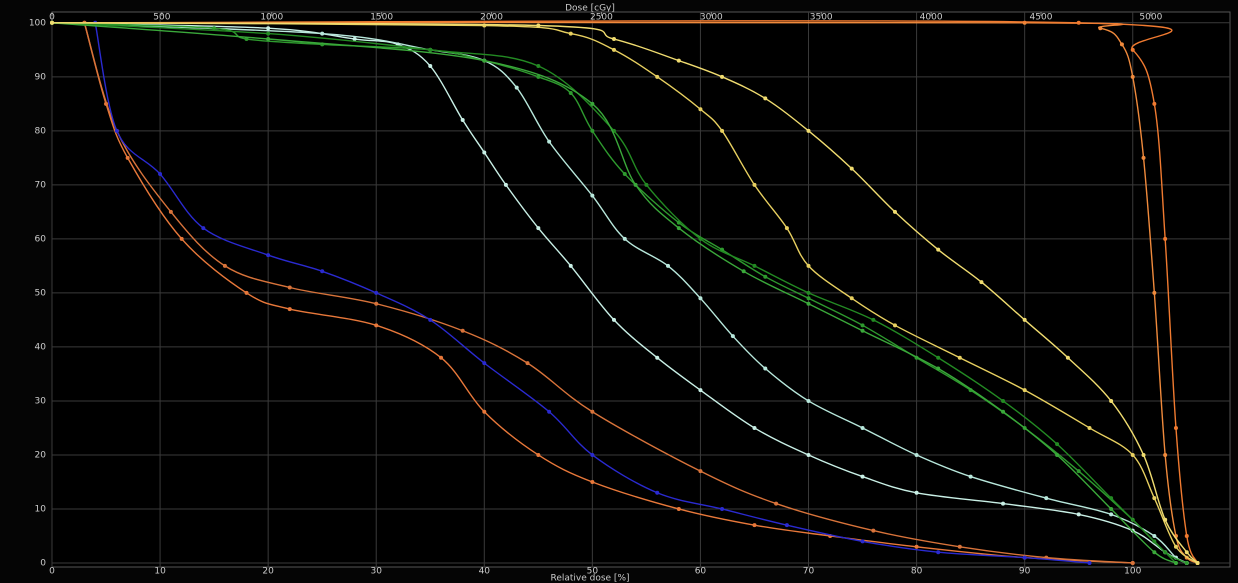  I want to click on x-tick-label: 20, so click(268, 572).